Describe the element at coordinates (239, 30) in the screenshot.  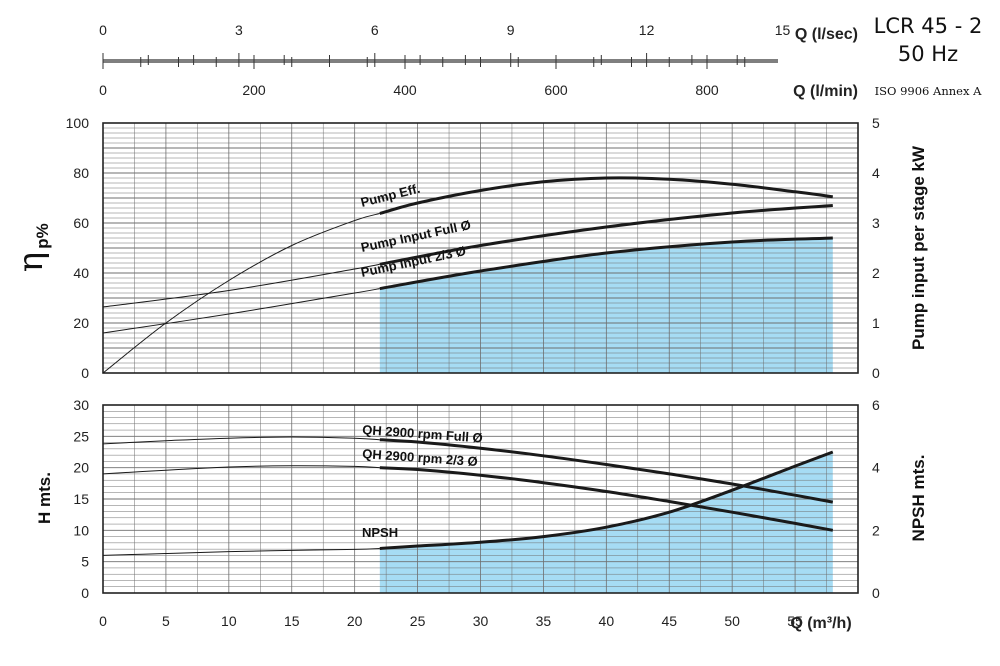
I see `ls-axis-tick-label: 3` at that location.